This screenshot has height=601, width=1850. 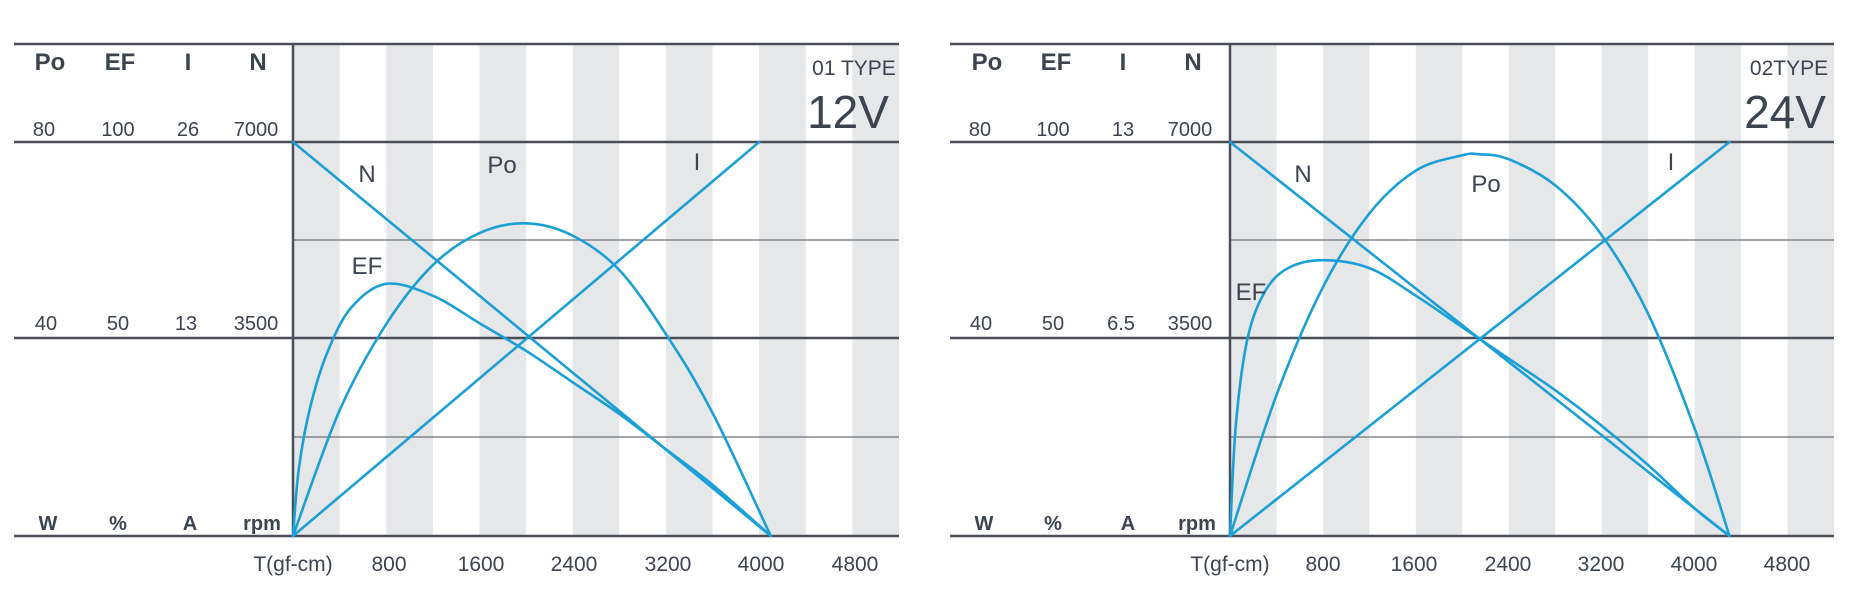 What do you see at coordinates (1121, 324) in the screenshot?
I see `scale-mid-i: 6.5` at bounding box center [1121, 324].